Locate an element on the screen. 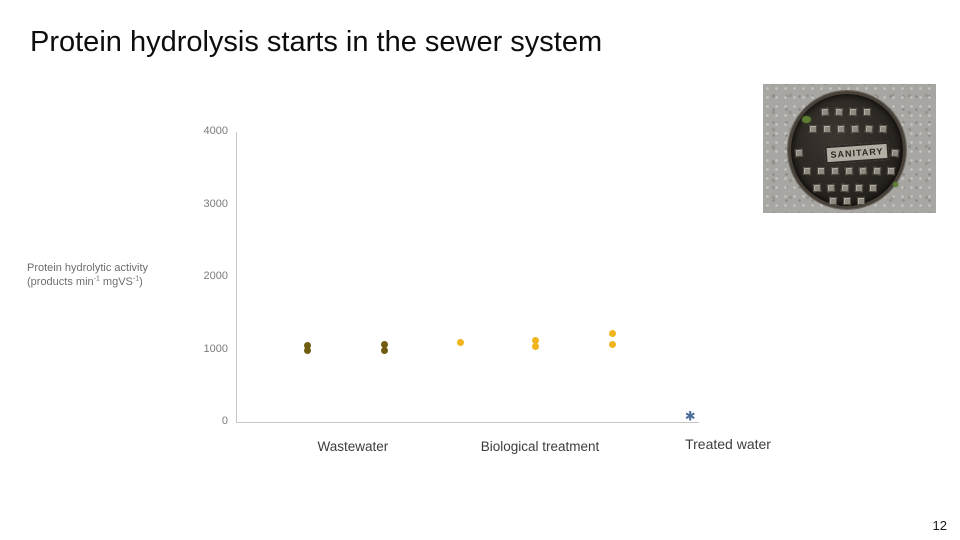  x-axis-category-label: Treated water is located at coordinates (728, 444).